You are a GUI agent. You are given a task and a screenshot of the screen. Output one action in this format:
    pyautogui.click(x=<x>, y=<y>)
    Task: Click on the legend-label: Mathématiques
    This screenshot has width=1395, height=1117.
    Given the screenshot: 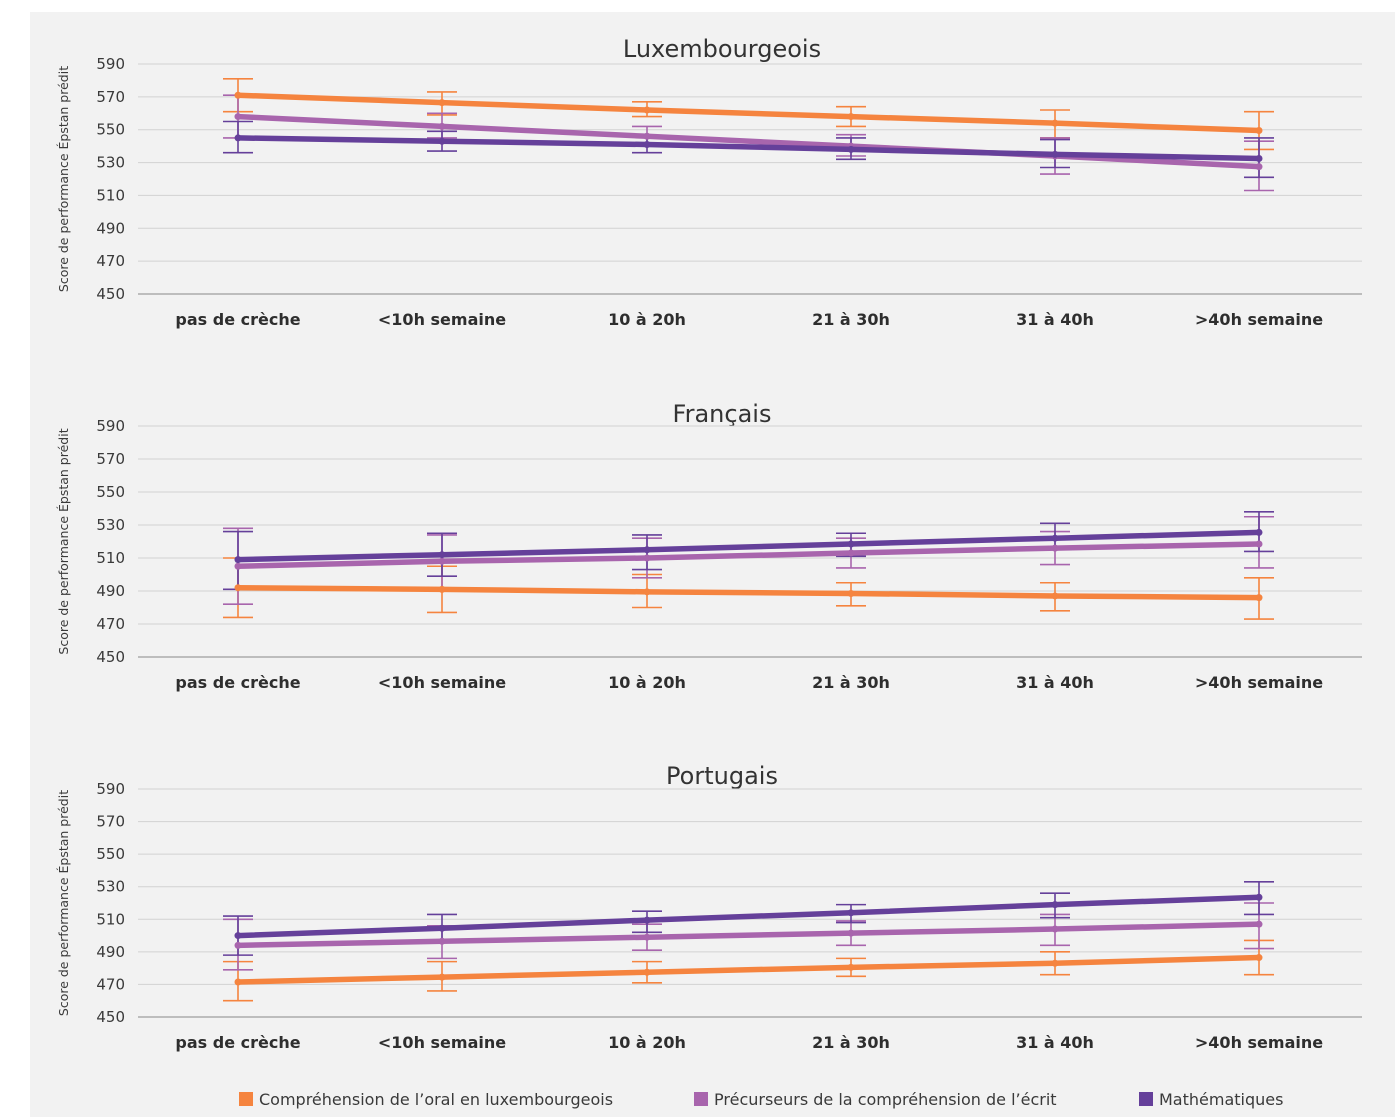 What is the action you would take?
    pyautogui.click(x=1221, y=1099)
    